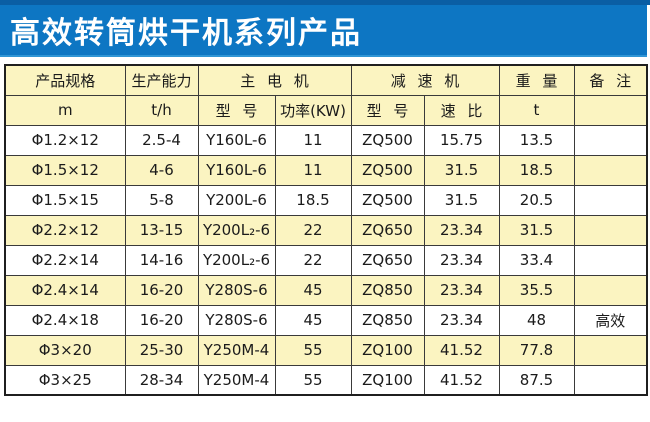  Describe the element at coordinates (326, 350) in the screenshot. I see `table-row: Φ3×20 25-30 Y250M-4 55 ZQ100 41.52 77.8` at that location.